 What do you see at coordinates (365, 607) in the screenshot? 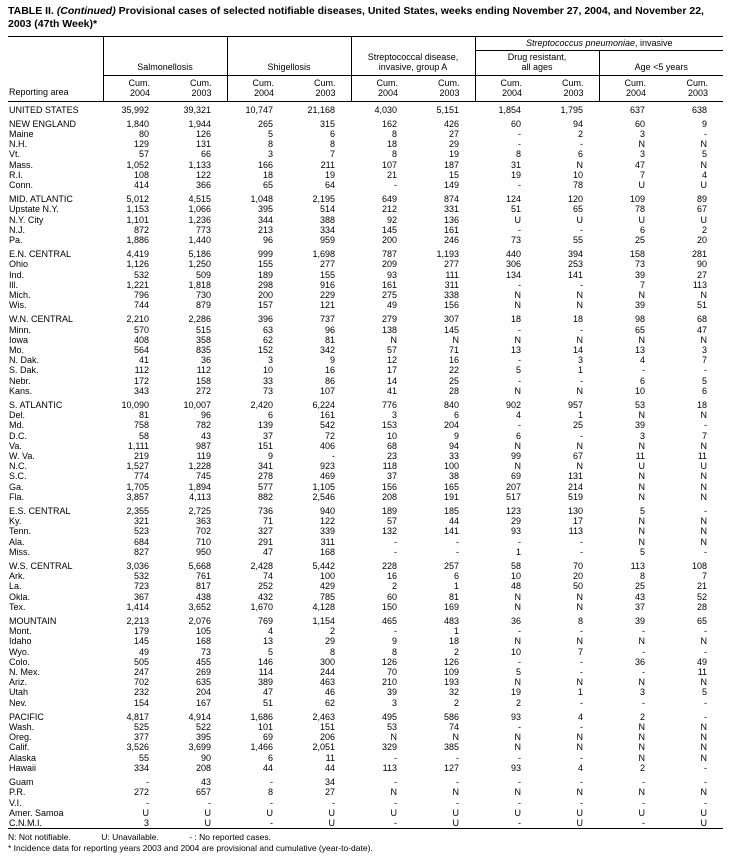
I see `table-row: Tex. 1,414 3,652 1,670 4,128 150 169 N N 37 28` at bounding box center [365, 607].